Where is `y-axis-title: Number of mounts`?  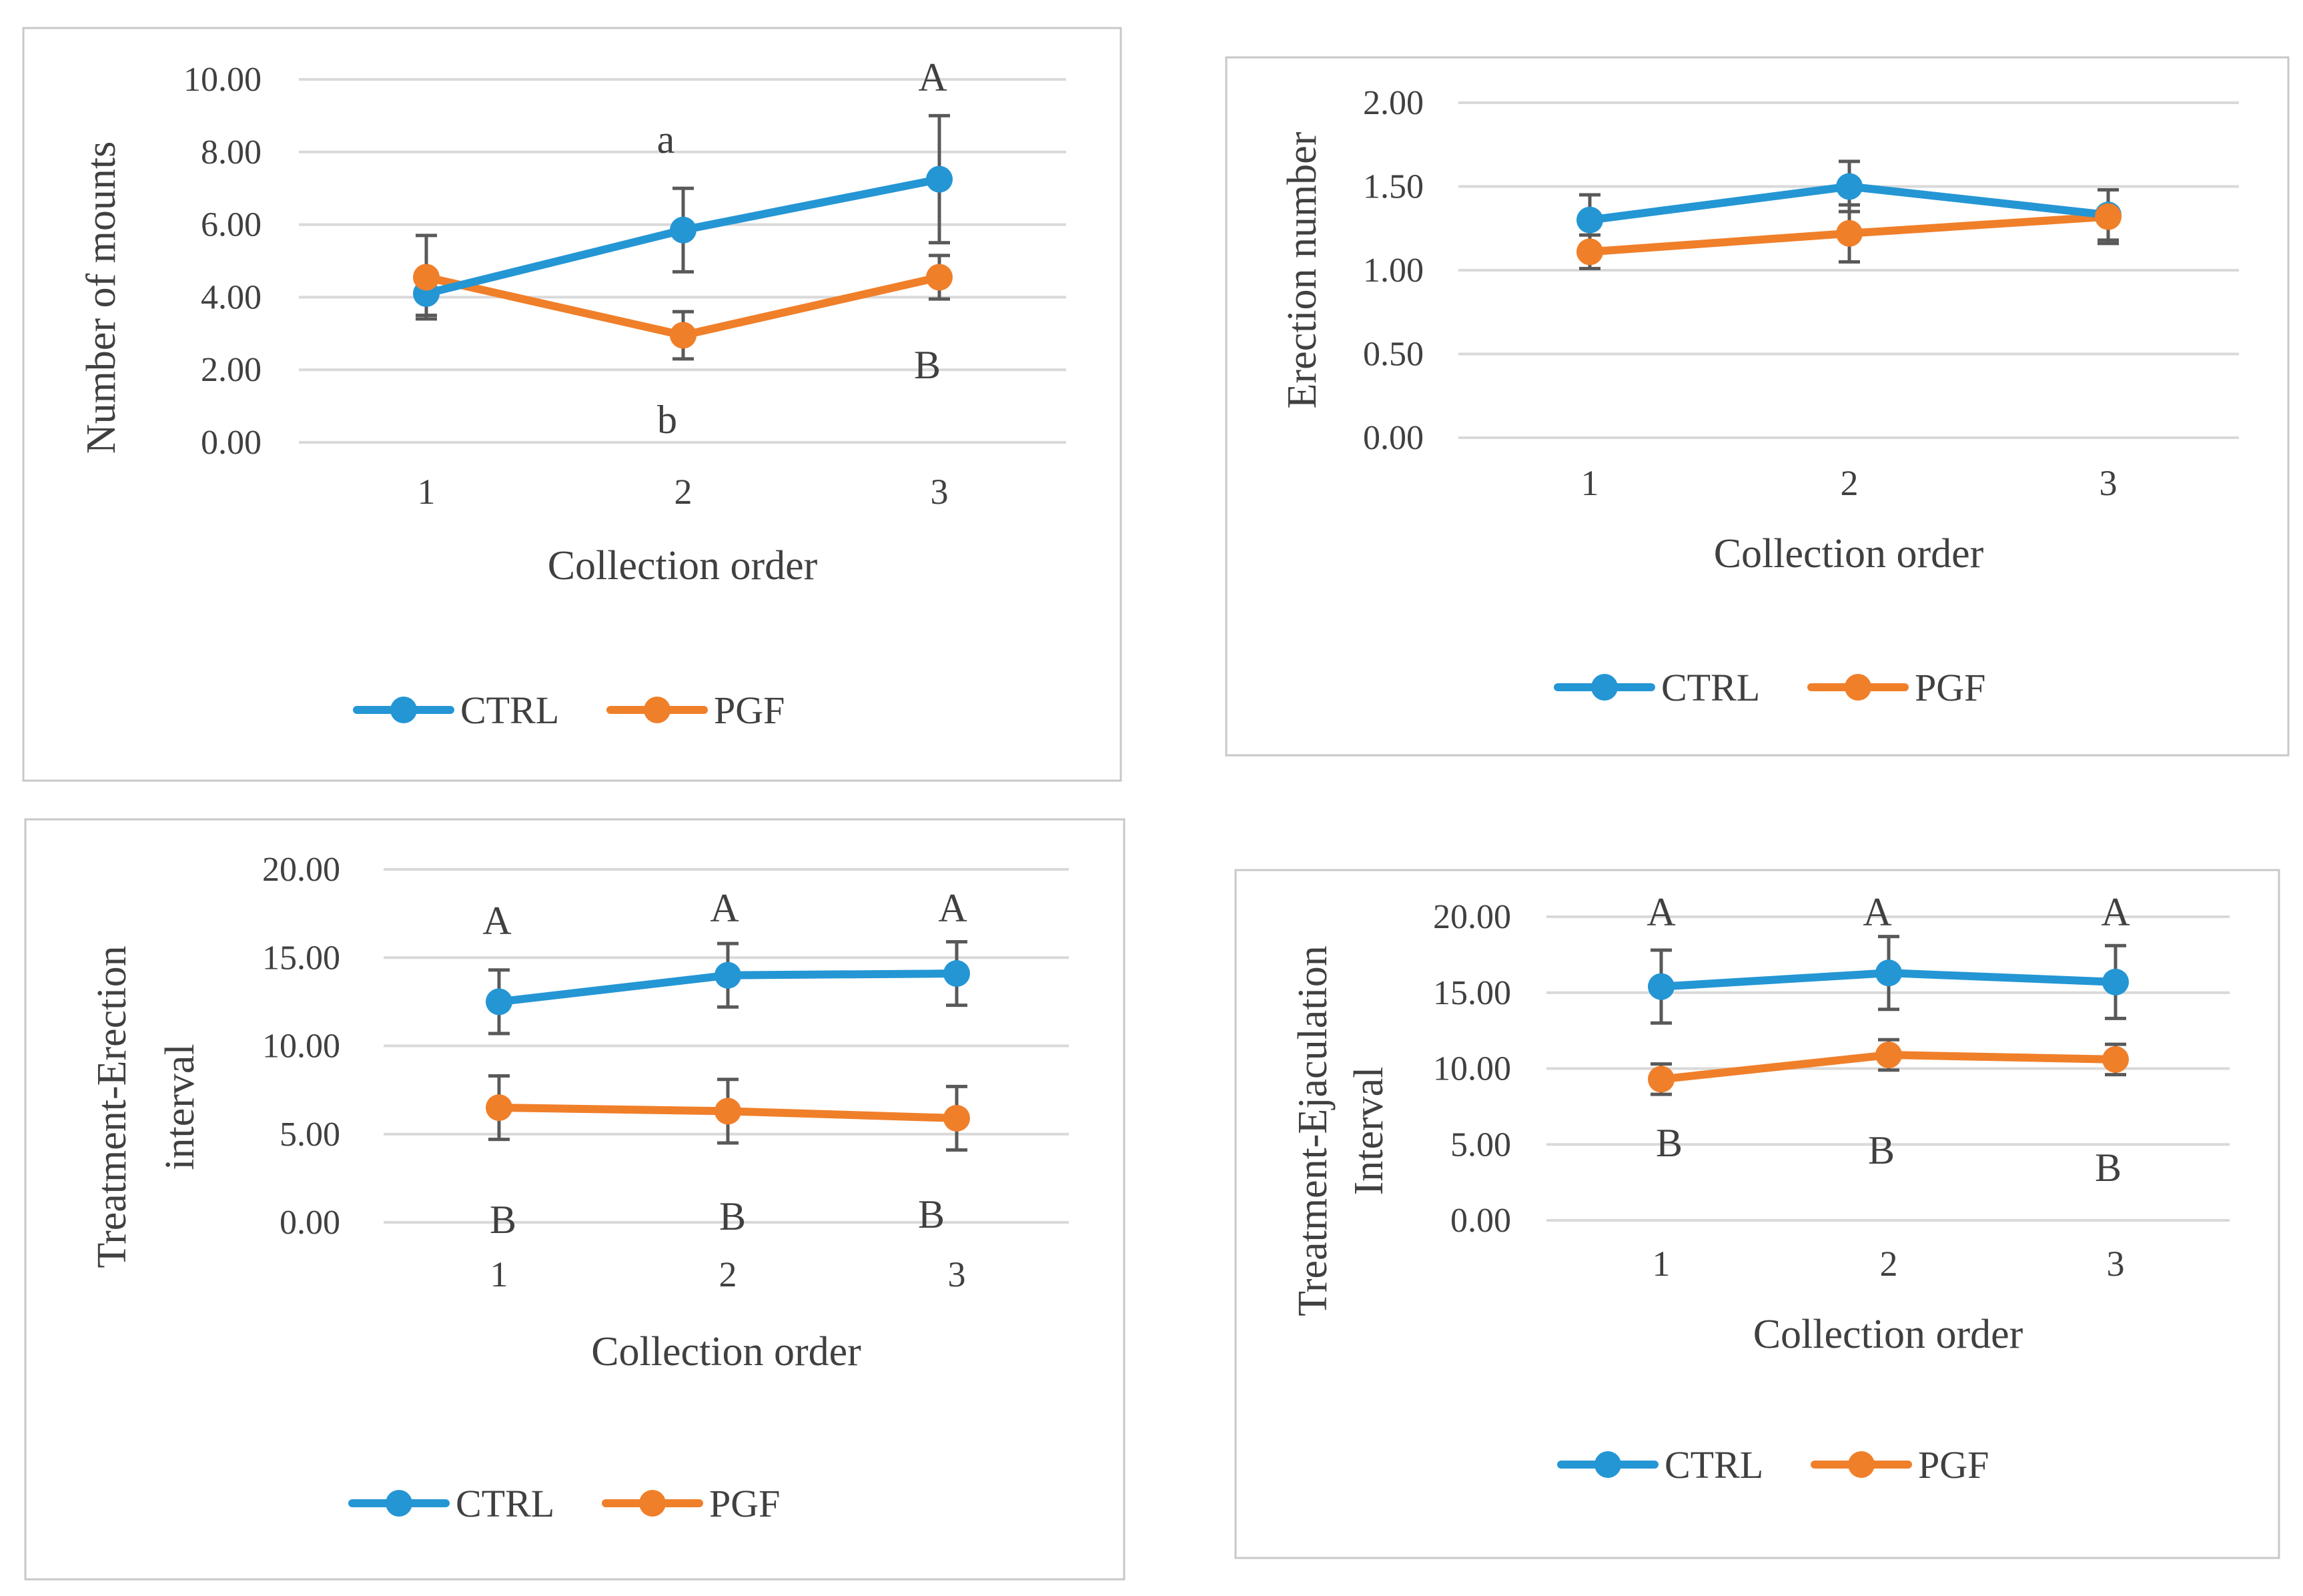 y-axis-title: Number of mounts is located at coordinates (101, 297).